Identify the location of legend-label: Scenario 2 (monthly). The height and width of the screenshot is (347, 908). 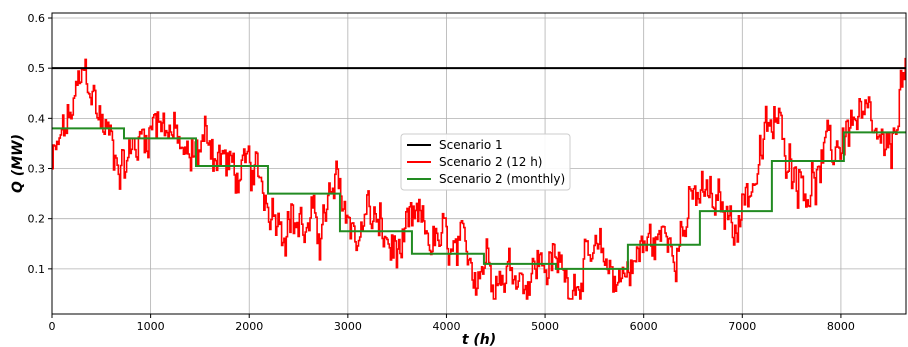
(502, 179).